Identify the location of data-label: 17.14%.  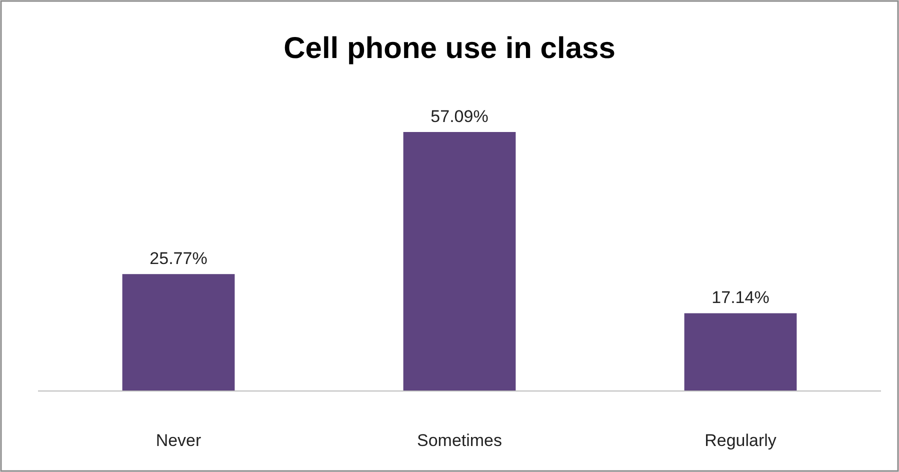
(741, 298).